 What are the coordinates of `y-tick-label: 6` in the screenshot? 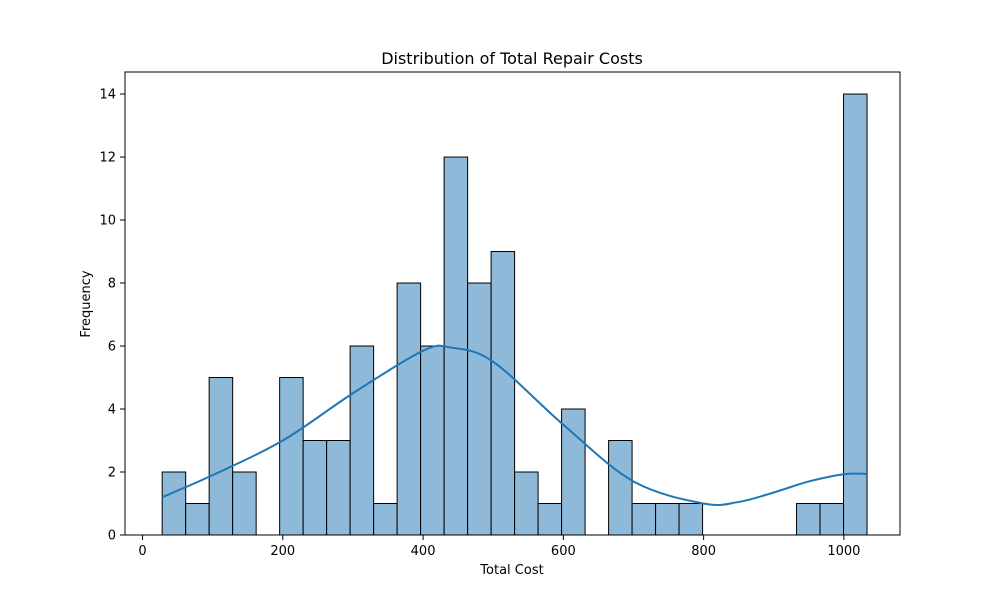 It's located at (112, 347).